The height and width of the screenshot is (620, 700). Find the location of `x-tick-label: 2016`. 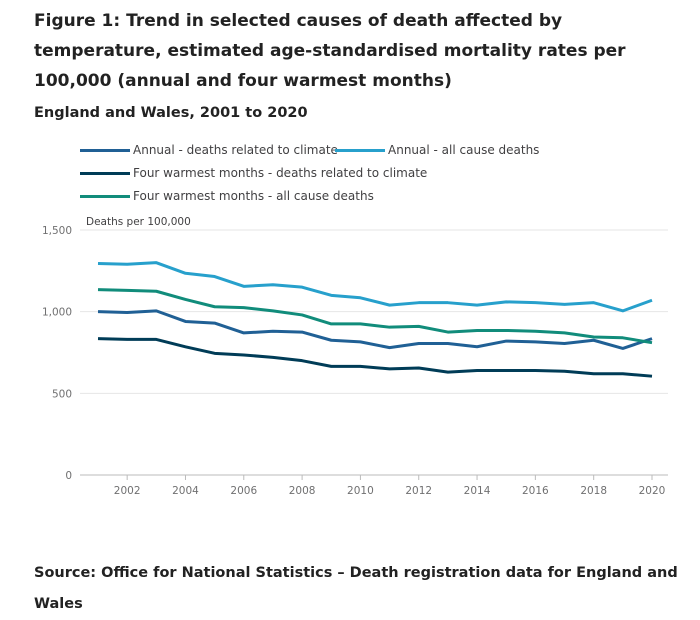

x-tick-label: 2016 is located at coordinates (535, 491).